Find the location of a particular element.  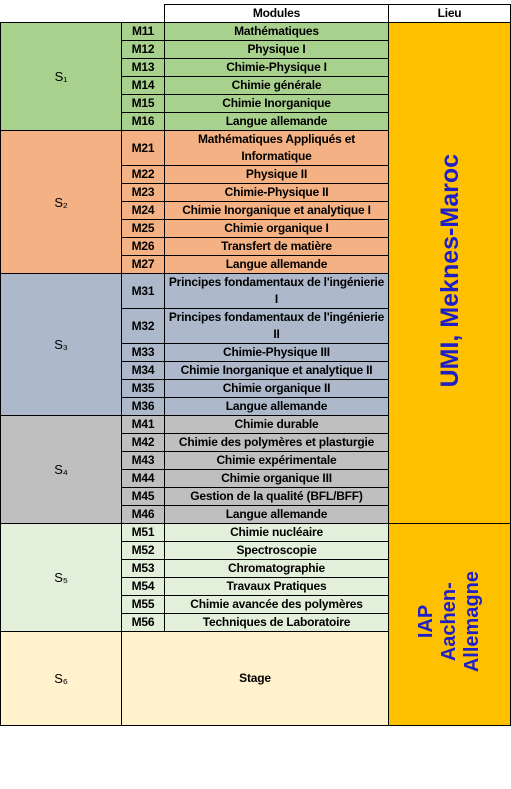

header-modules: Modules is located at coordinates (276, 13).